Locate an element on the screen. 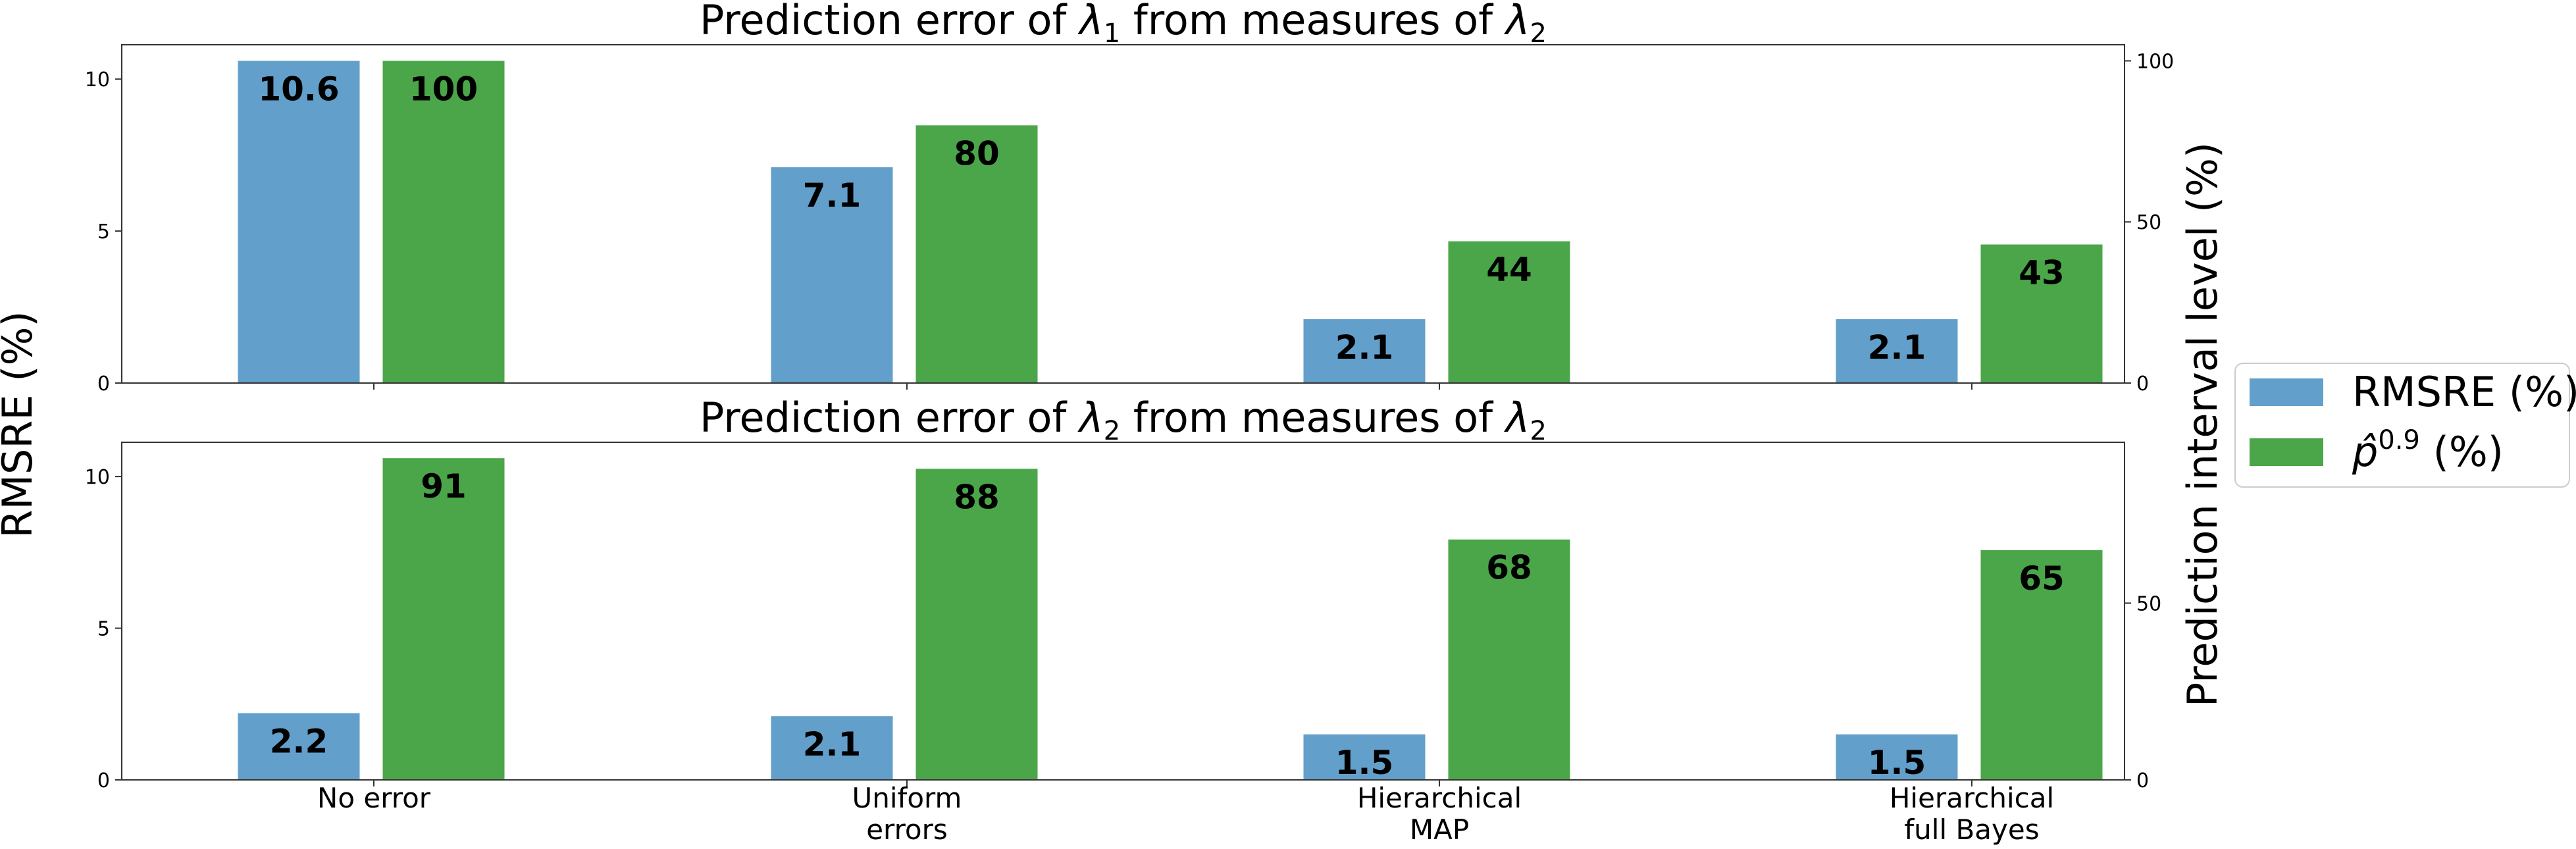 The height and width of the screenshot is (849, 2576). bar-value-label: 2.2 is located at coordinates (299, 742).